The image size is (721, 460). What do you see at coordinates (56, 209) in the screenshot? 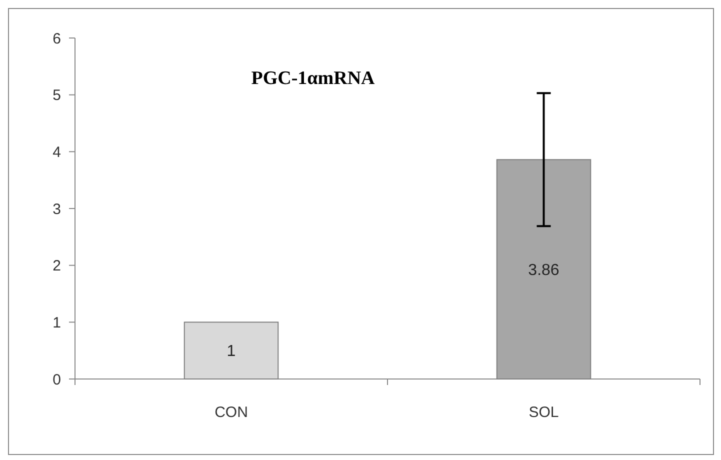
I see `y-tick-label: 3` at bounding box center [56, 209].